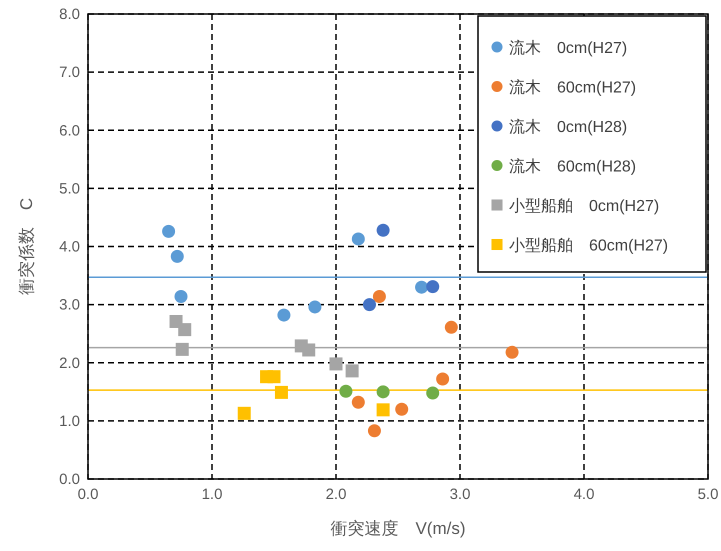 The image size is (721, 551). I want to click on y-tick-label: 8.0, so click(69, 14).